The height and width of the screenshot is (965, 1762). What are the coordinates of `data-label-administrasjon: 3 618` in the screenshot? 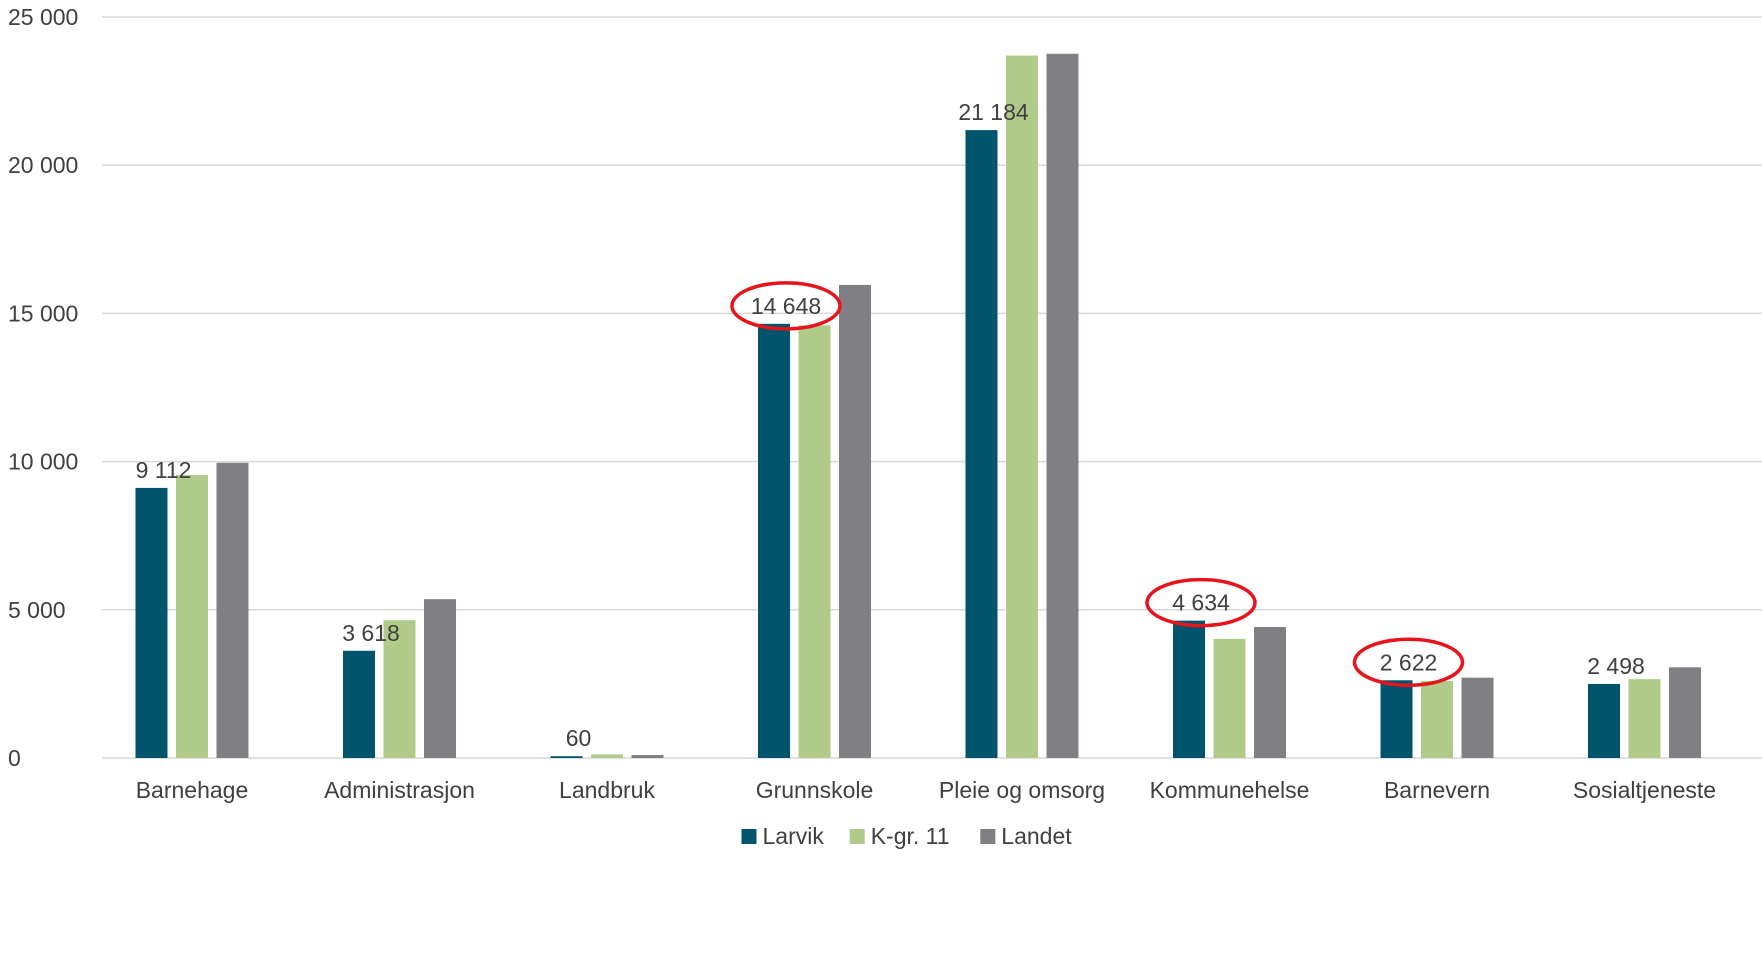 It's located at (371, 633).